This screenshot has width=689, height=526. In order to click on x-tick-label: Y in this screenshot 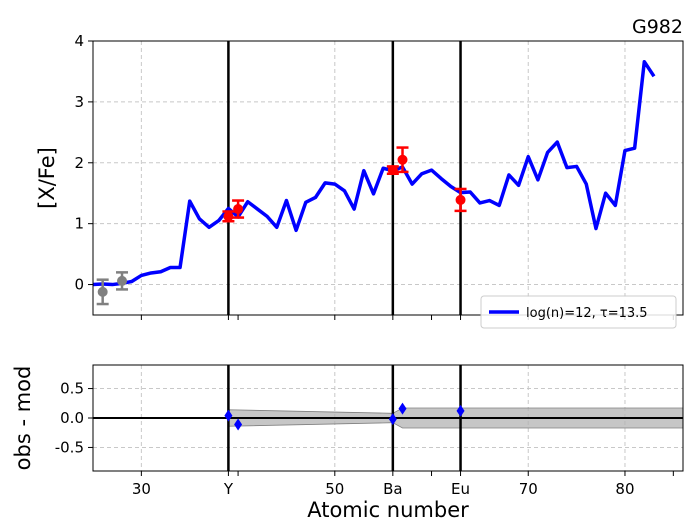, I will do `click(228, 489)`.